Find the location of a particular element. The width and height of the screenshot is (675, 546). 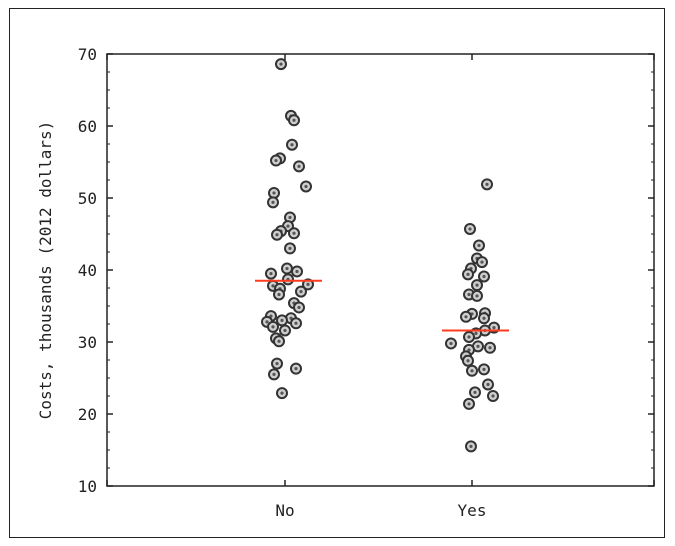

y-axis-title: Costs, thousands (2012 dollars) is located at coordinates (45, 270).